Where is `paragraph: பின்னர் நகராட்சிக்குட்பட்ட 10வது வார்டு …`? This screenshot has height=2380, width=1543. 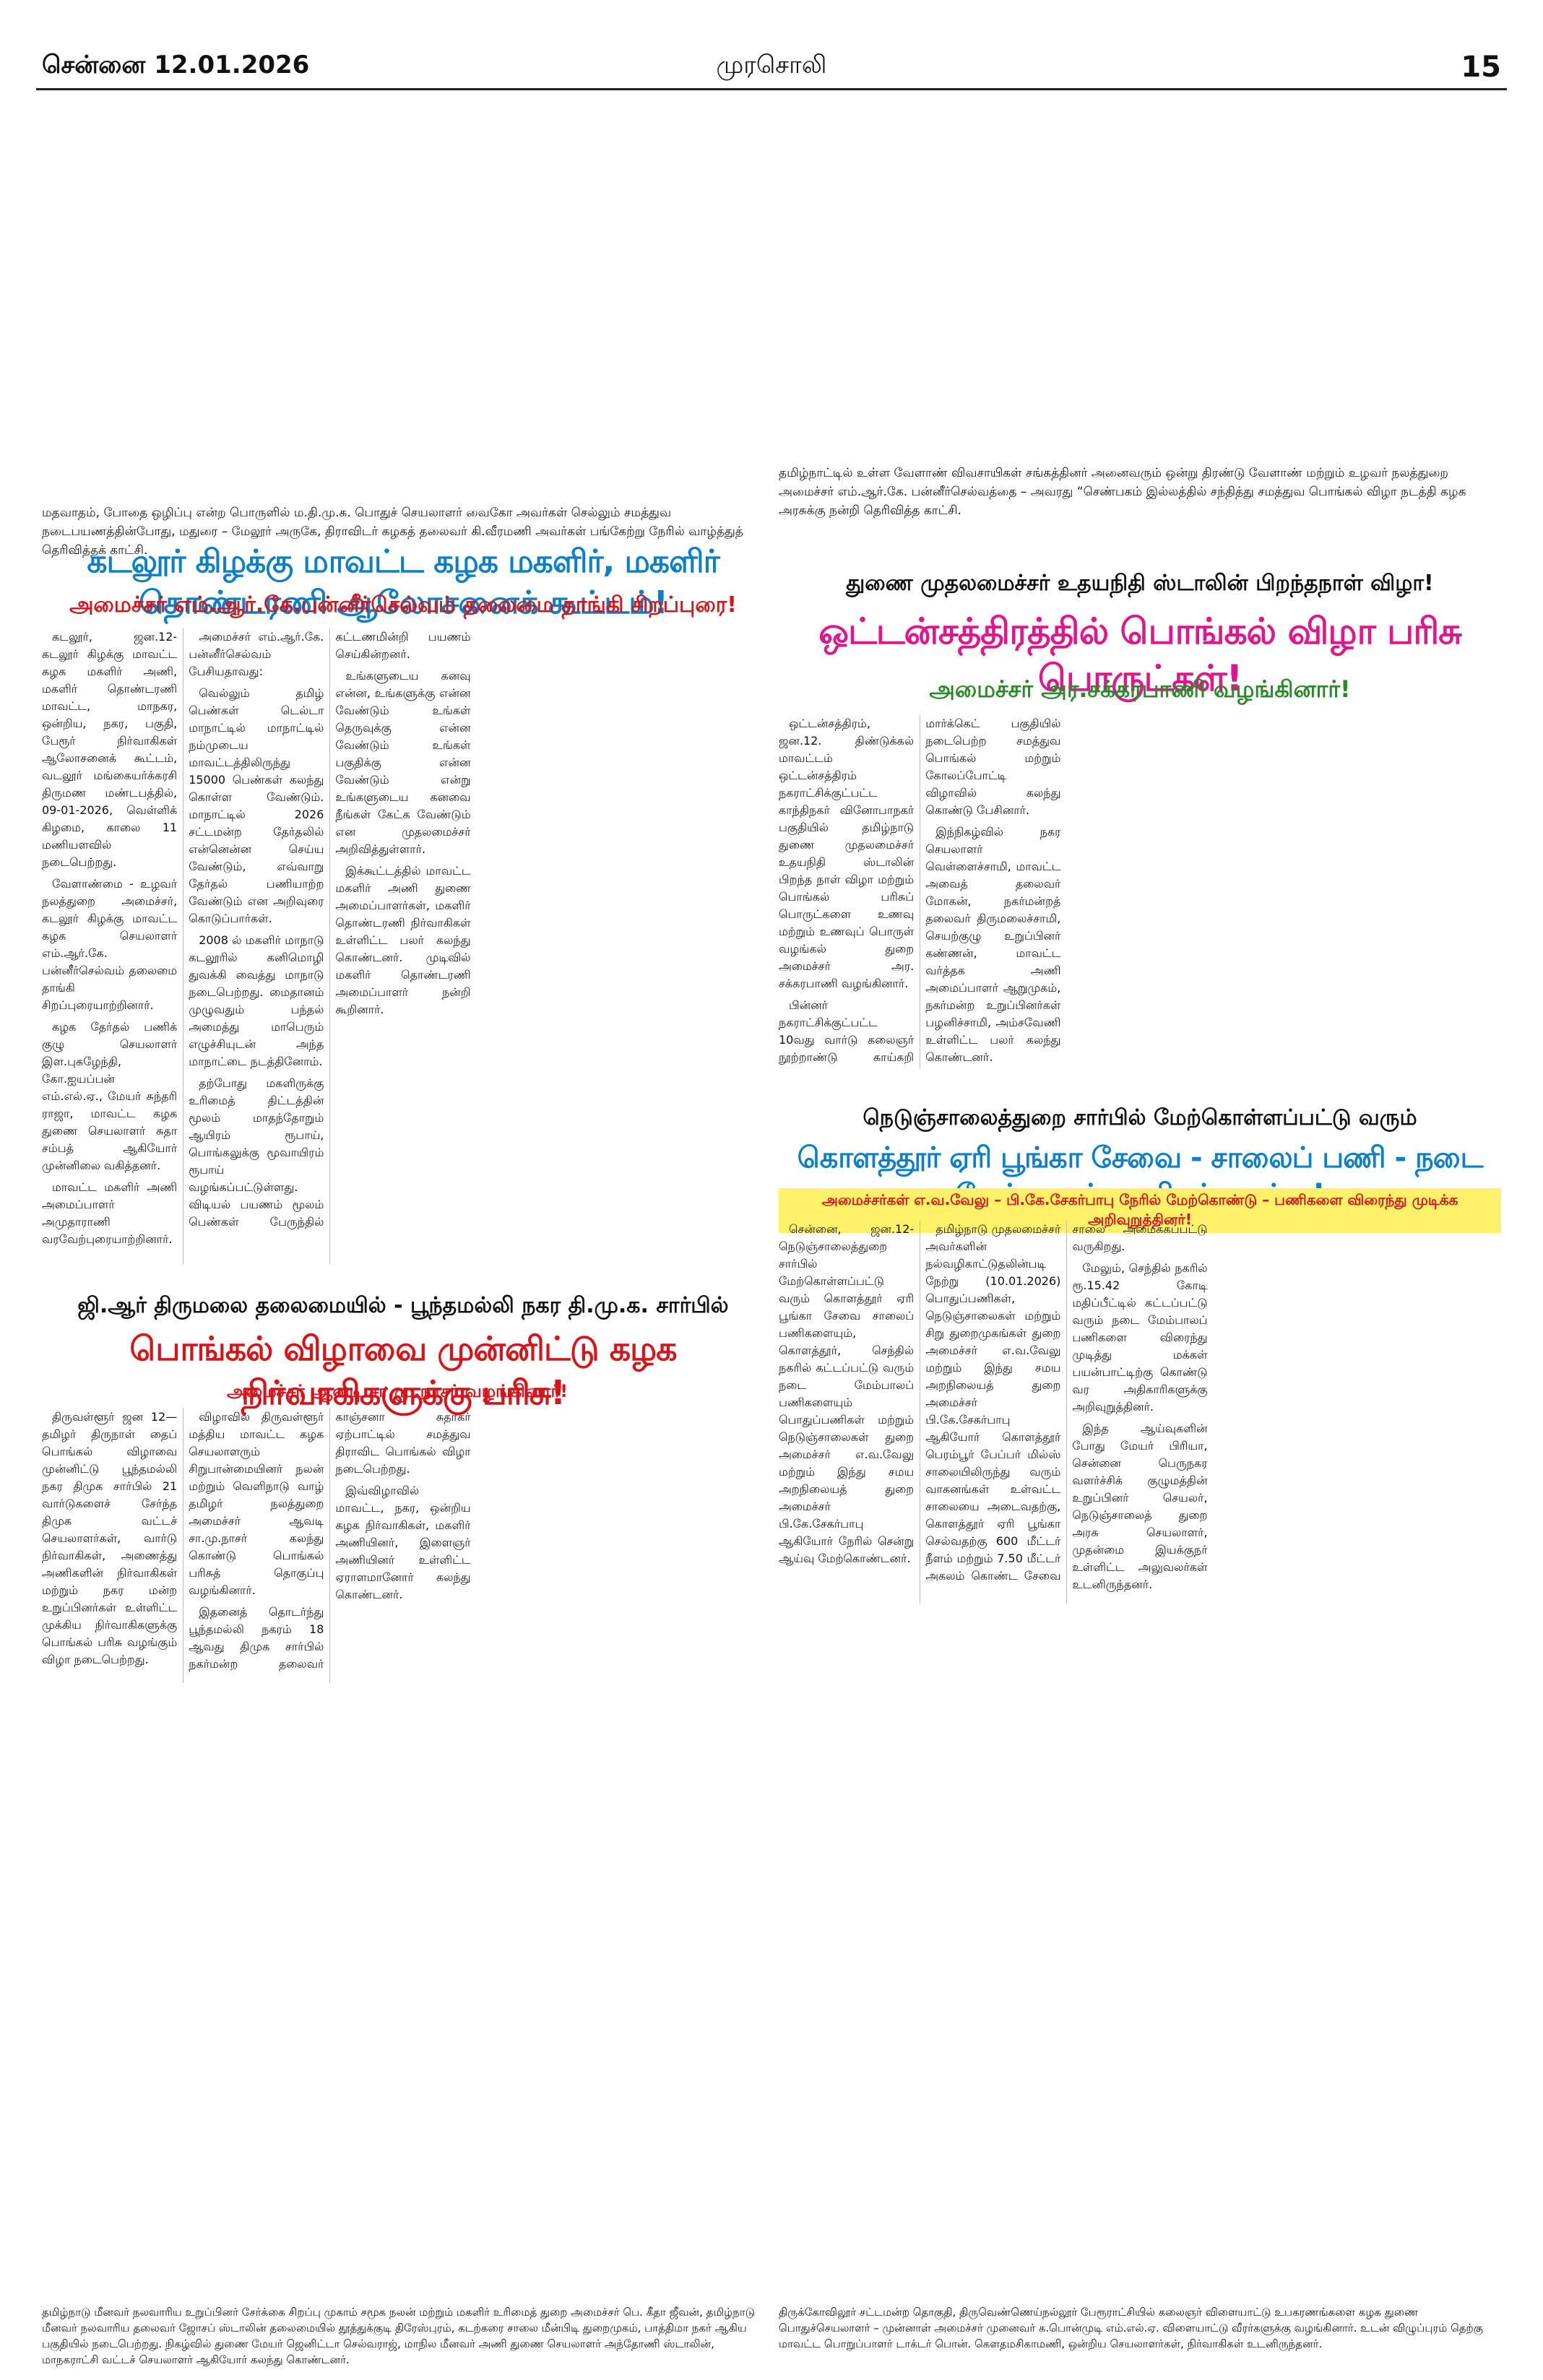
paragraph: பின்னர் நகராட்சிக்குட்பட்ட 10வது வார்டு … is located at coordinates (920, 890).